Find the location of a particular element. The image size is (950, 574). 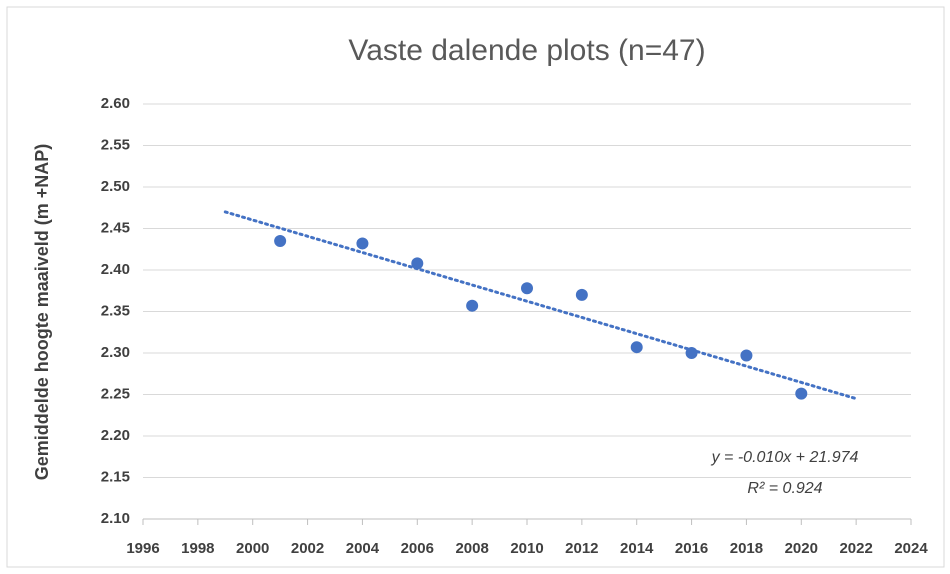

x-tick-label: 2008 is located at coordinates (471, 548).